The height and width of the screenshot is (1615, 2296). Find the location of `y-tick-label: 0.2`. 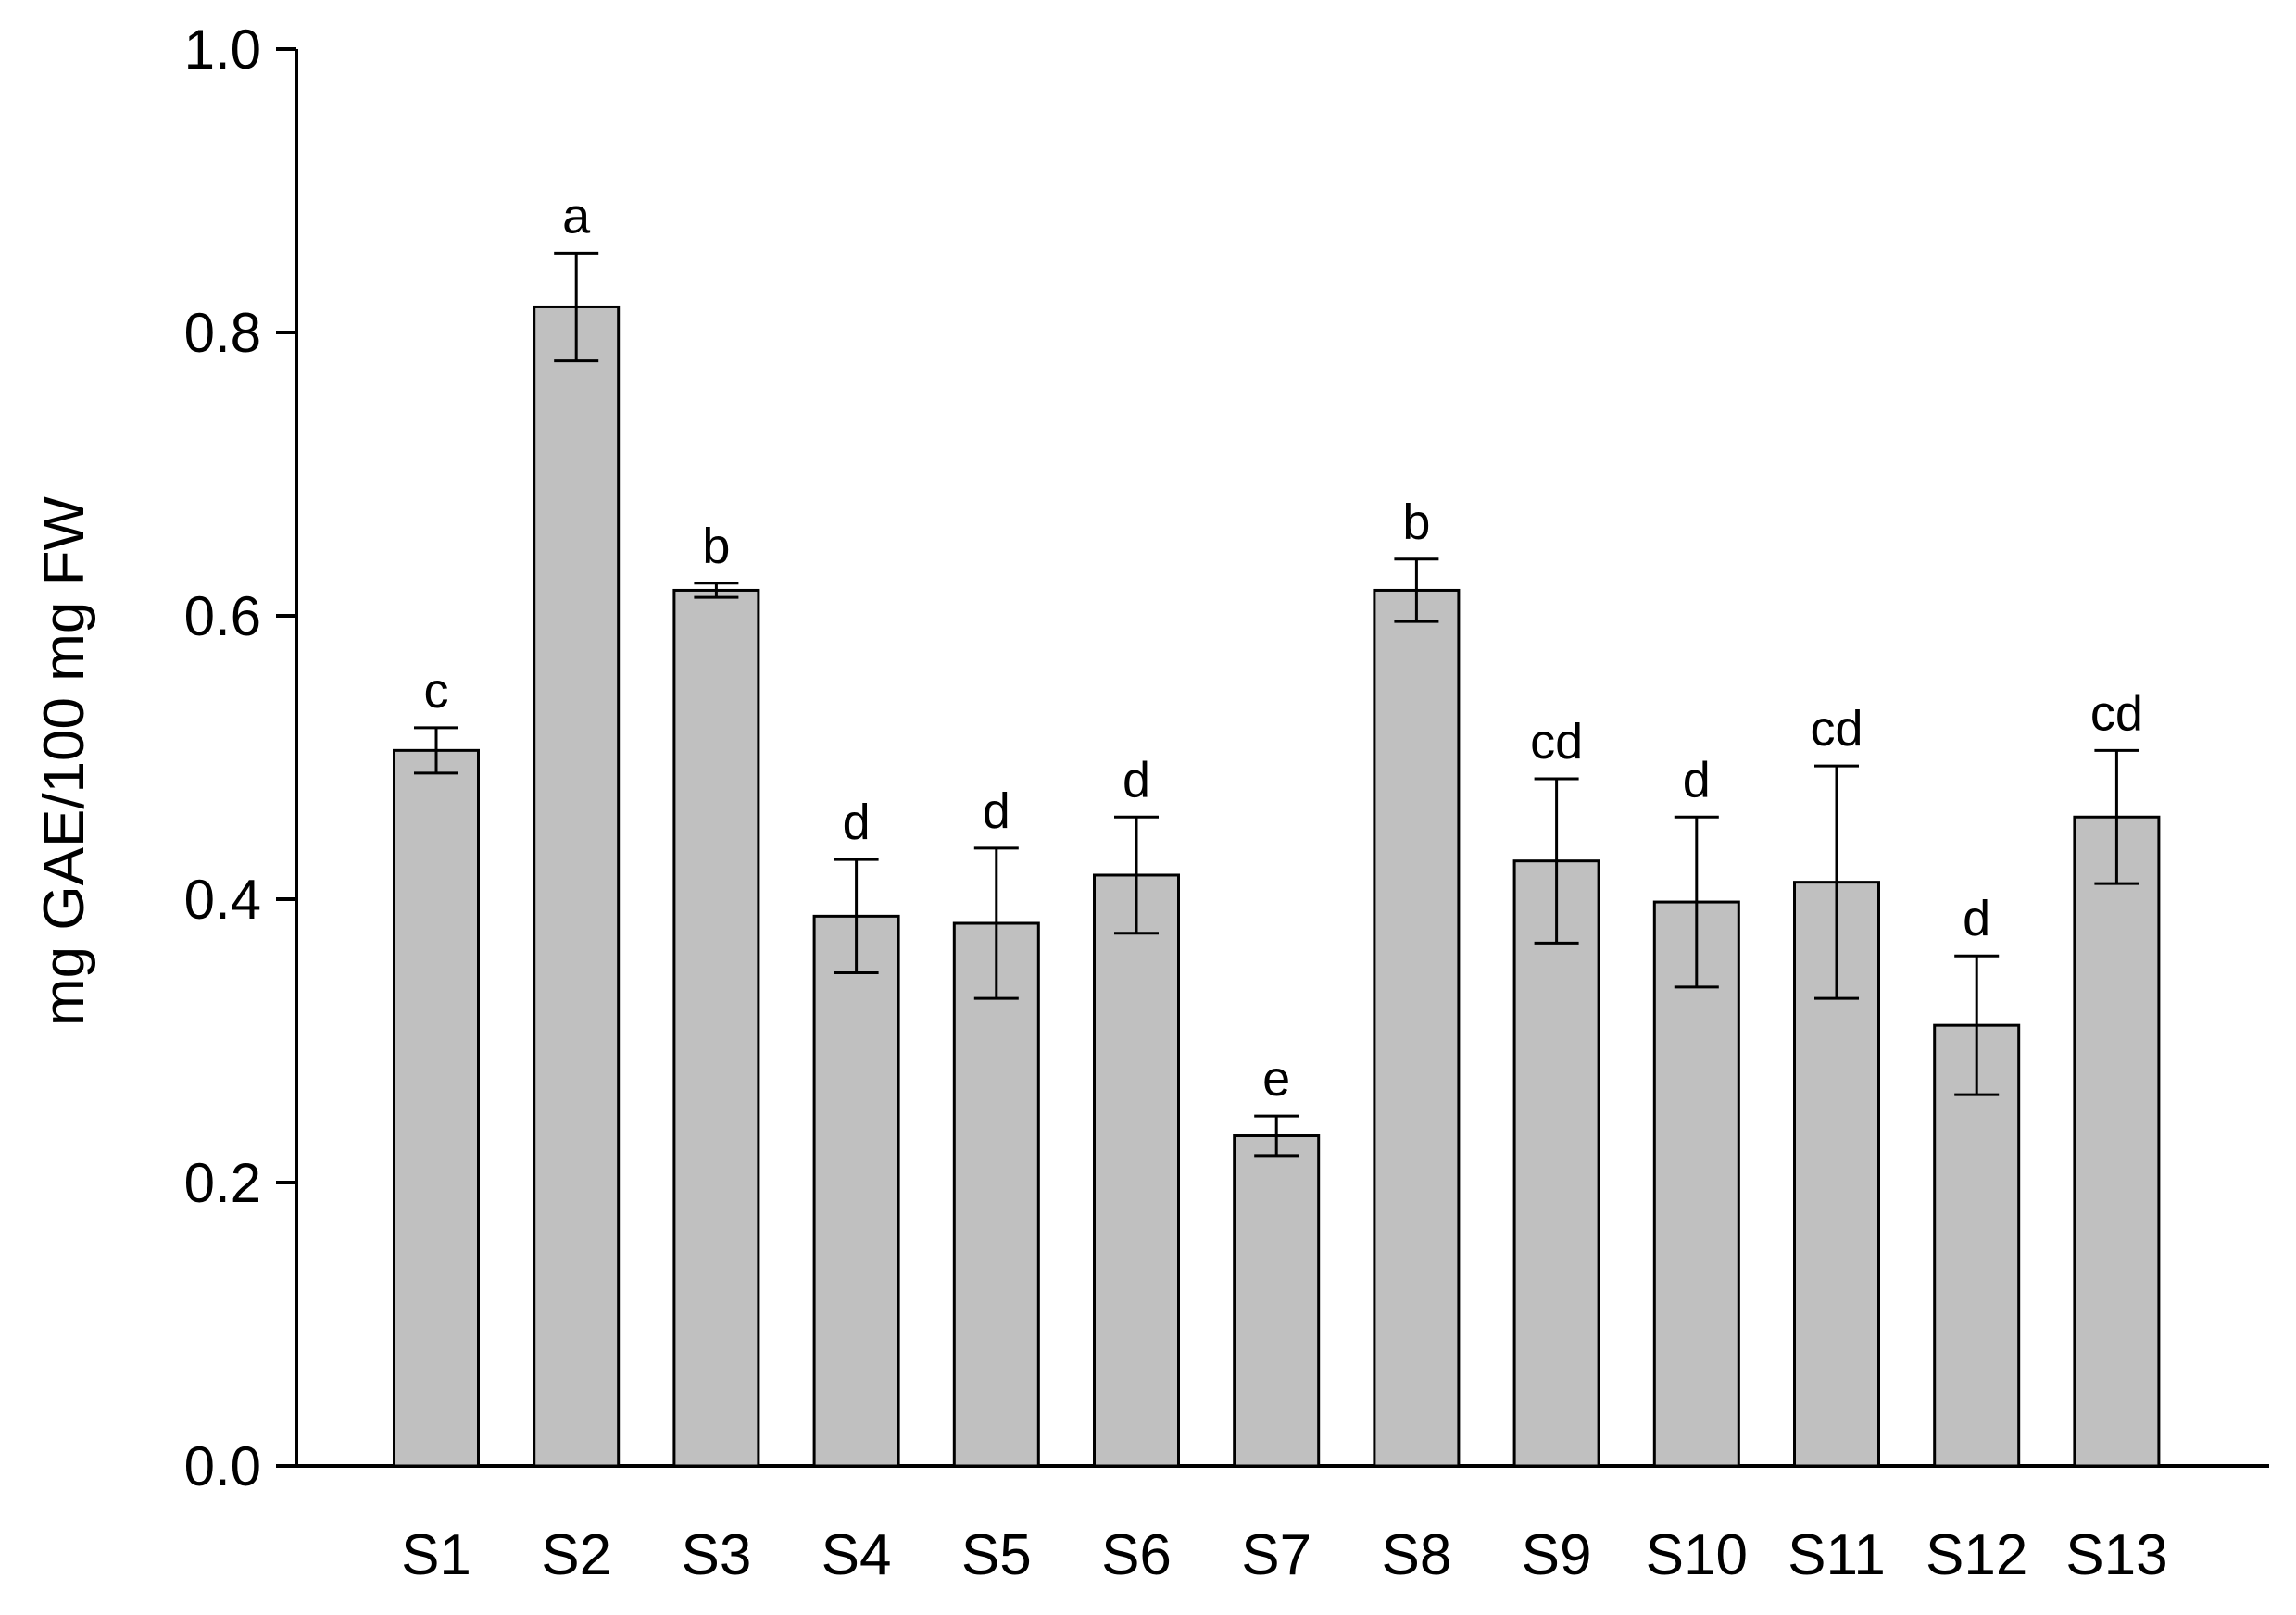

y-tick-label: 0.2 is located at coordinates (222, 1183).